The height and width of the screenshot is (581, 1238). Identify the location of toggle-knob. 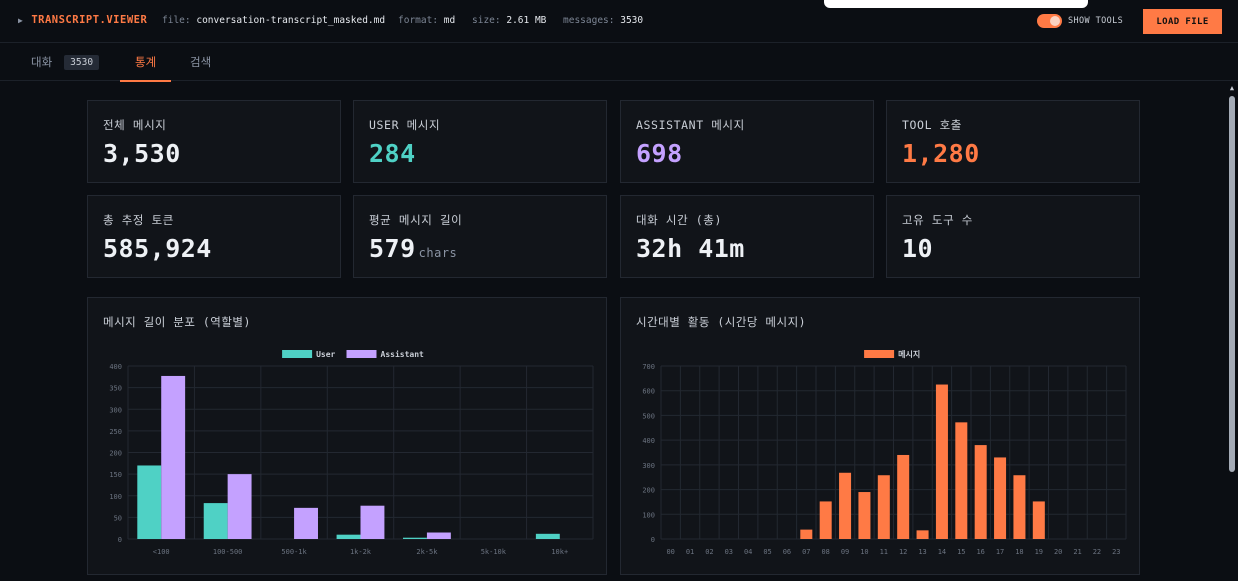
(1055, 21).